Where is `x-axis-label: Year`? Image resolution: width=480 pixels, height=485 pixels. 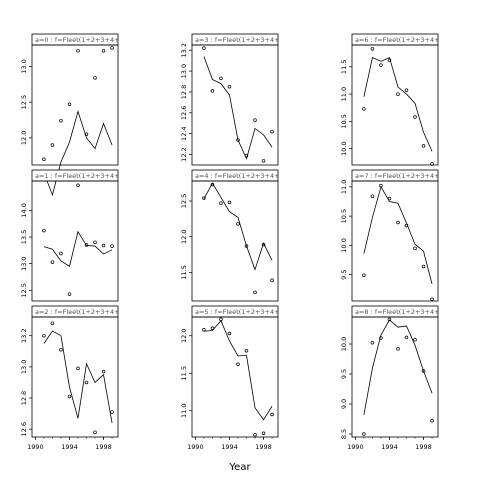
x-axis-label: Year is located at coordinates (239, 467).